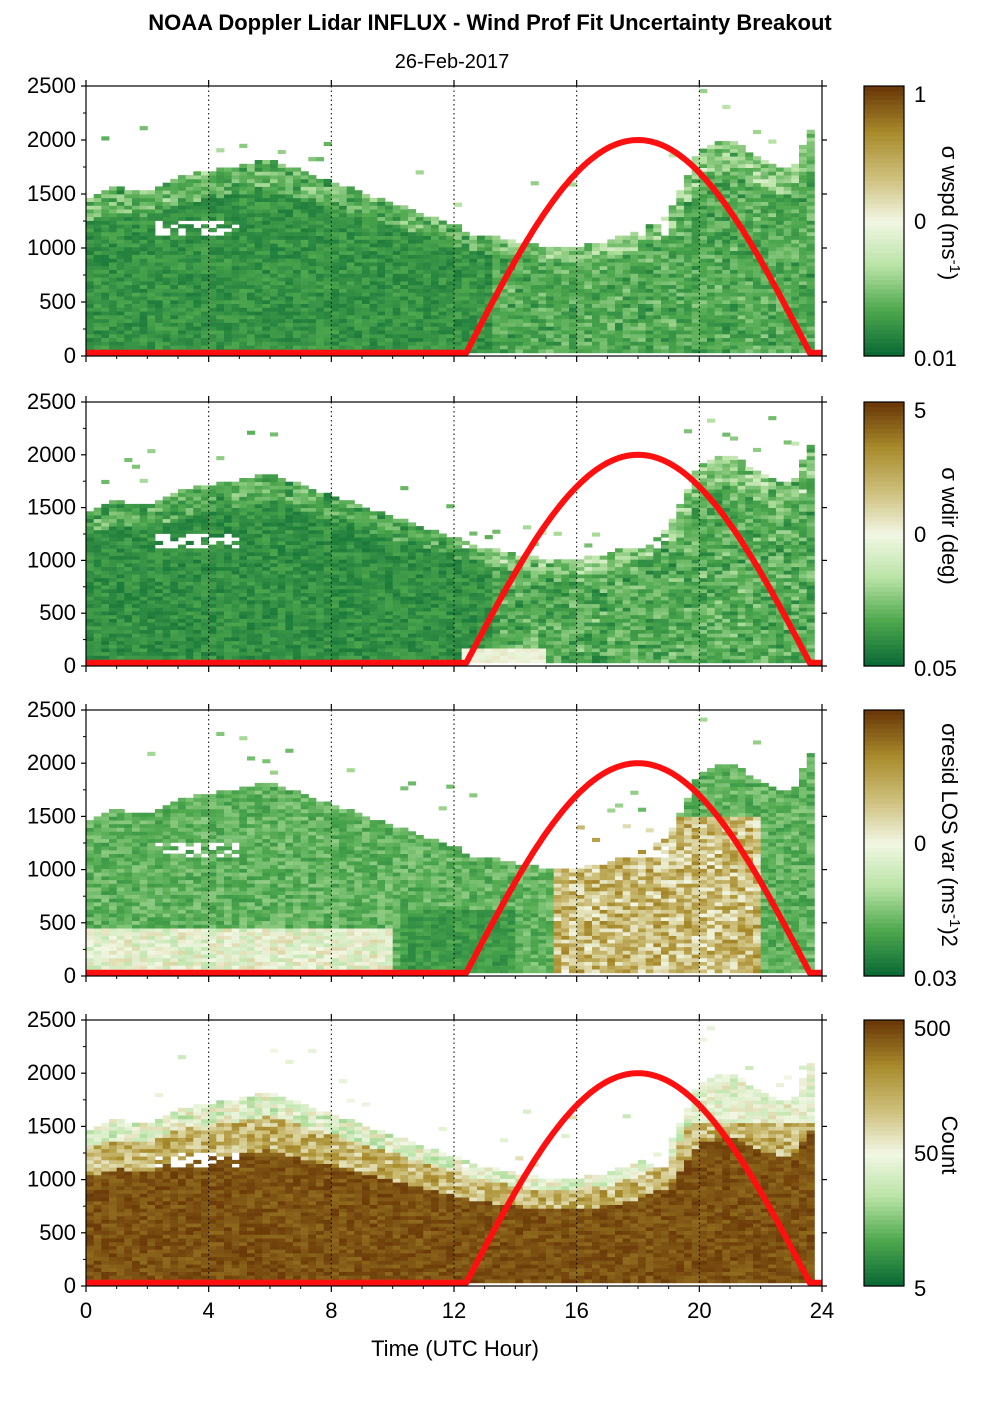  What do you see at coordinates (884, 246) in the screenshot?
I see `colorbar-segment` at bounding box center [884, 246].